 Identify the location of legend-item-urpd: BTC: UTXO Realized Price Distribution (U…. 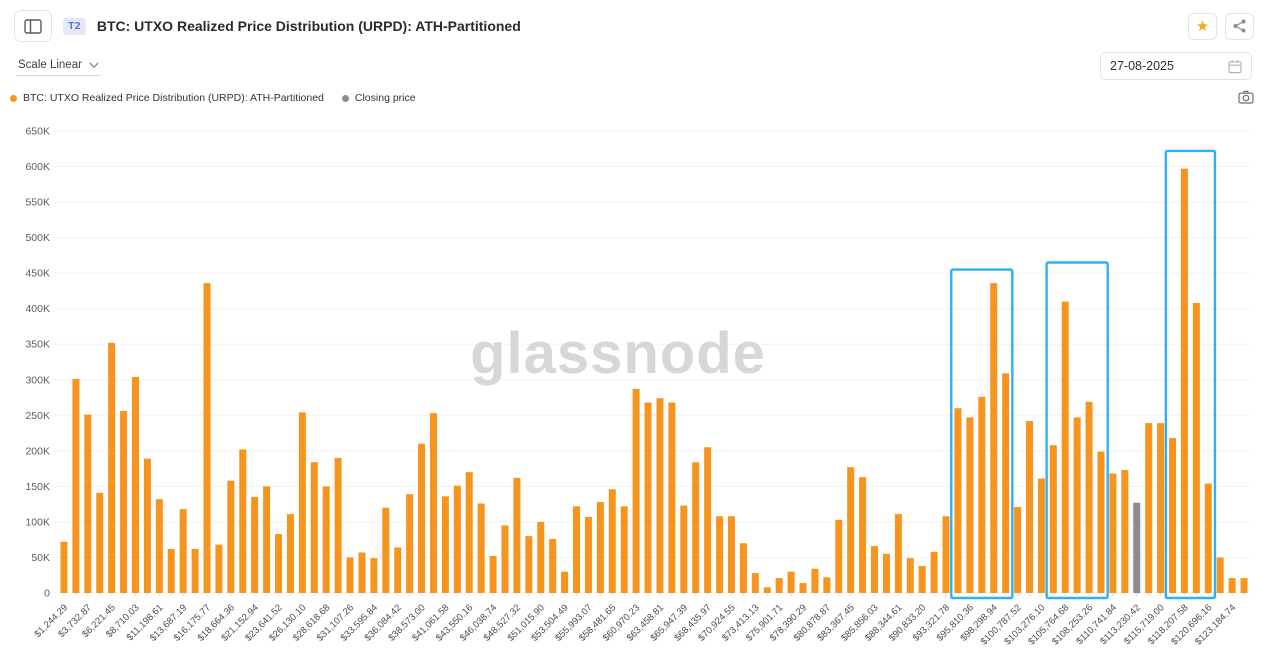
(167, 98).